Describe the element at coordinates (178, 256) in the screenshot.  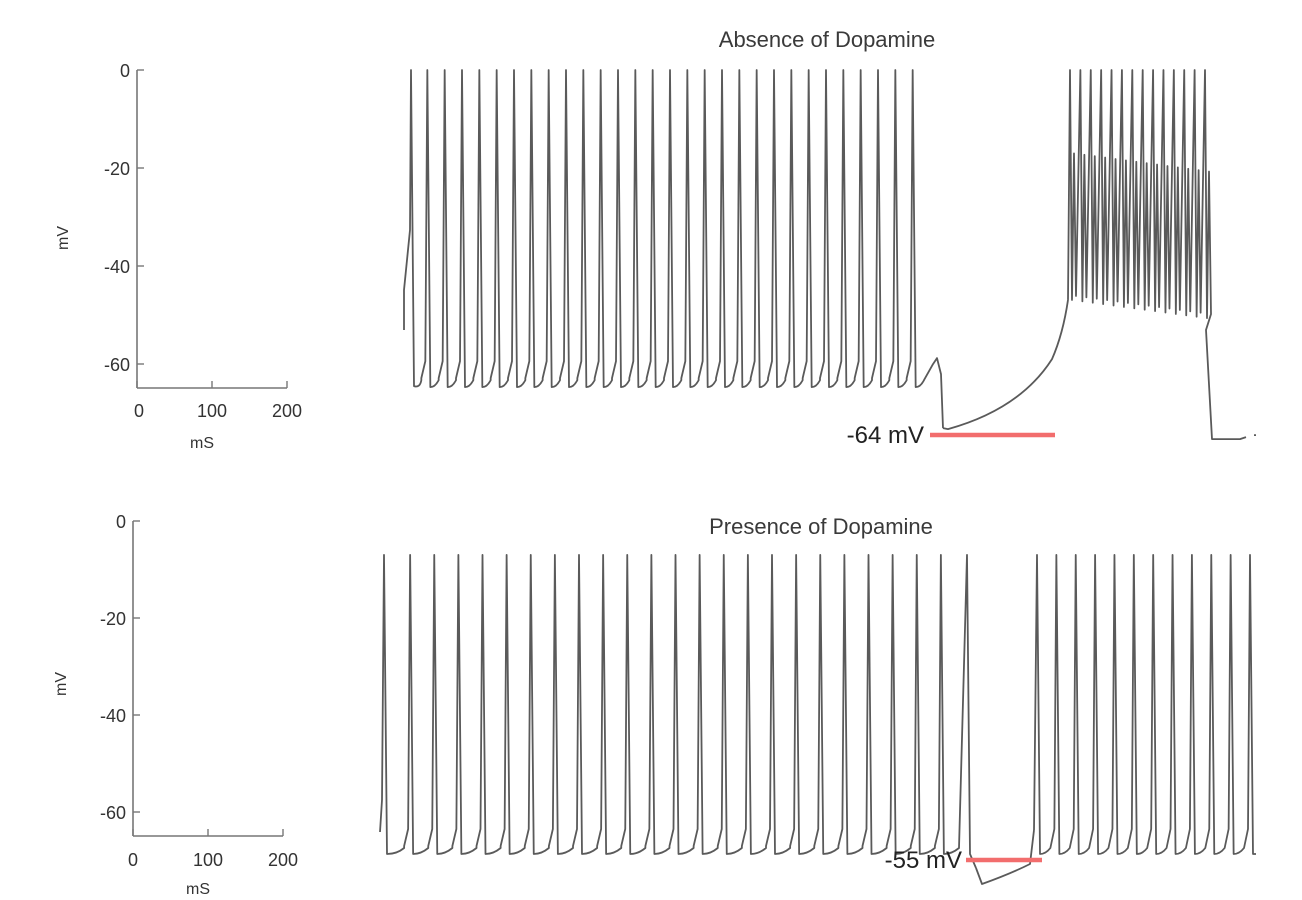
I see `scale-bar-axes-1: 0 -20 -40 -60 0 100 200 mS mV` at that location.